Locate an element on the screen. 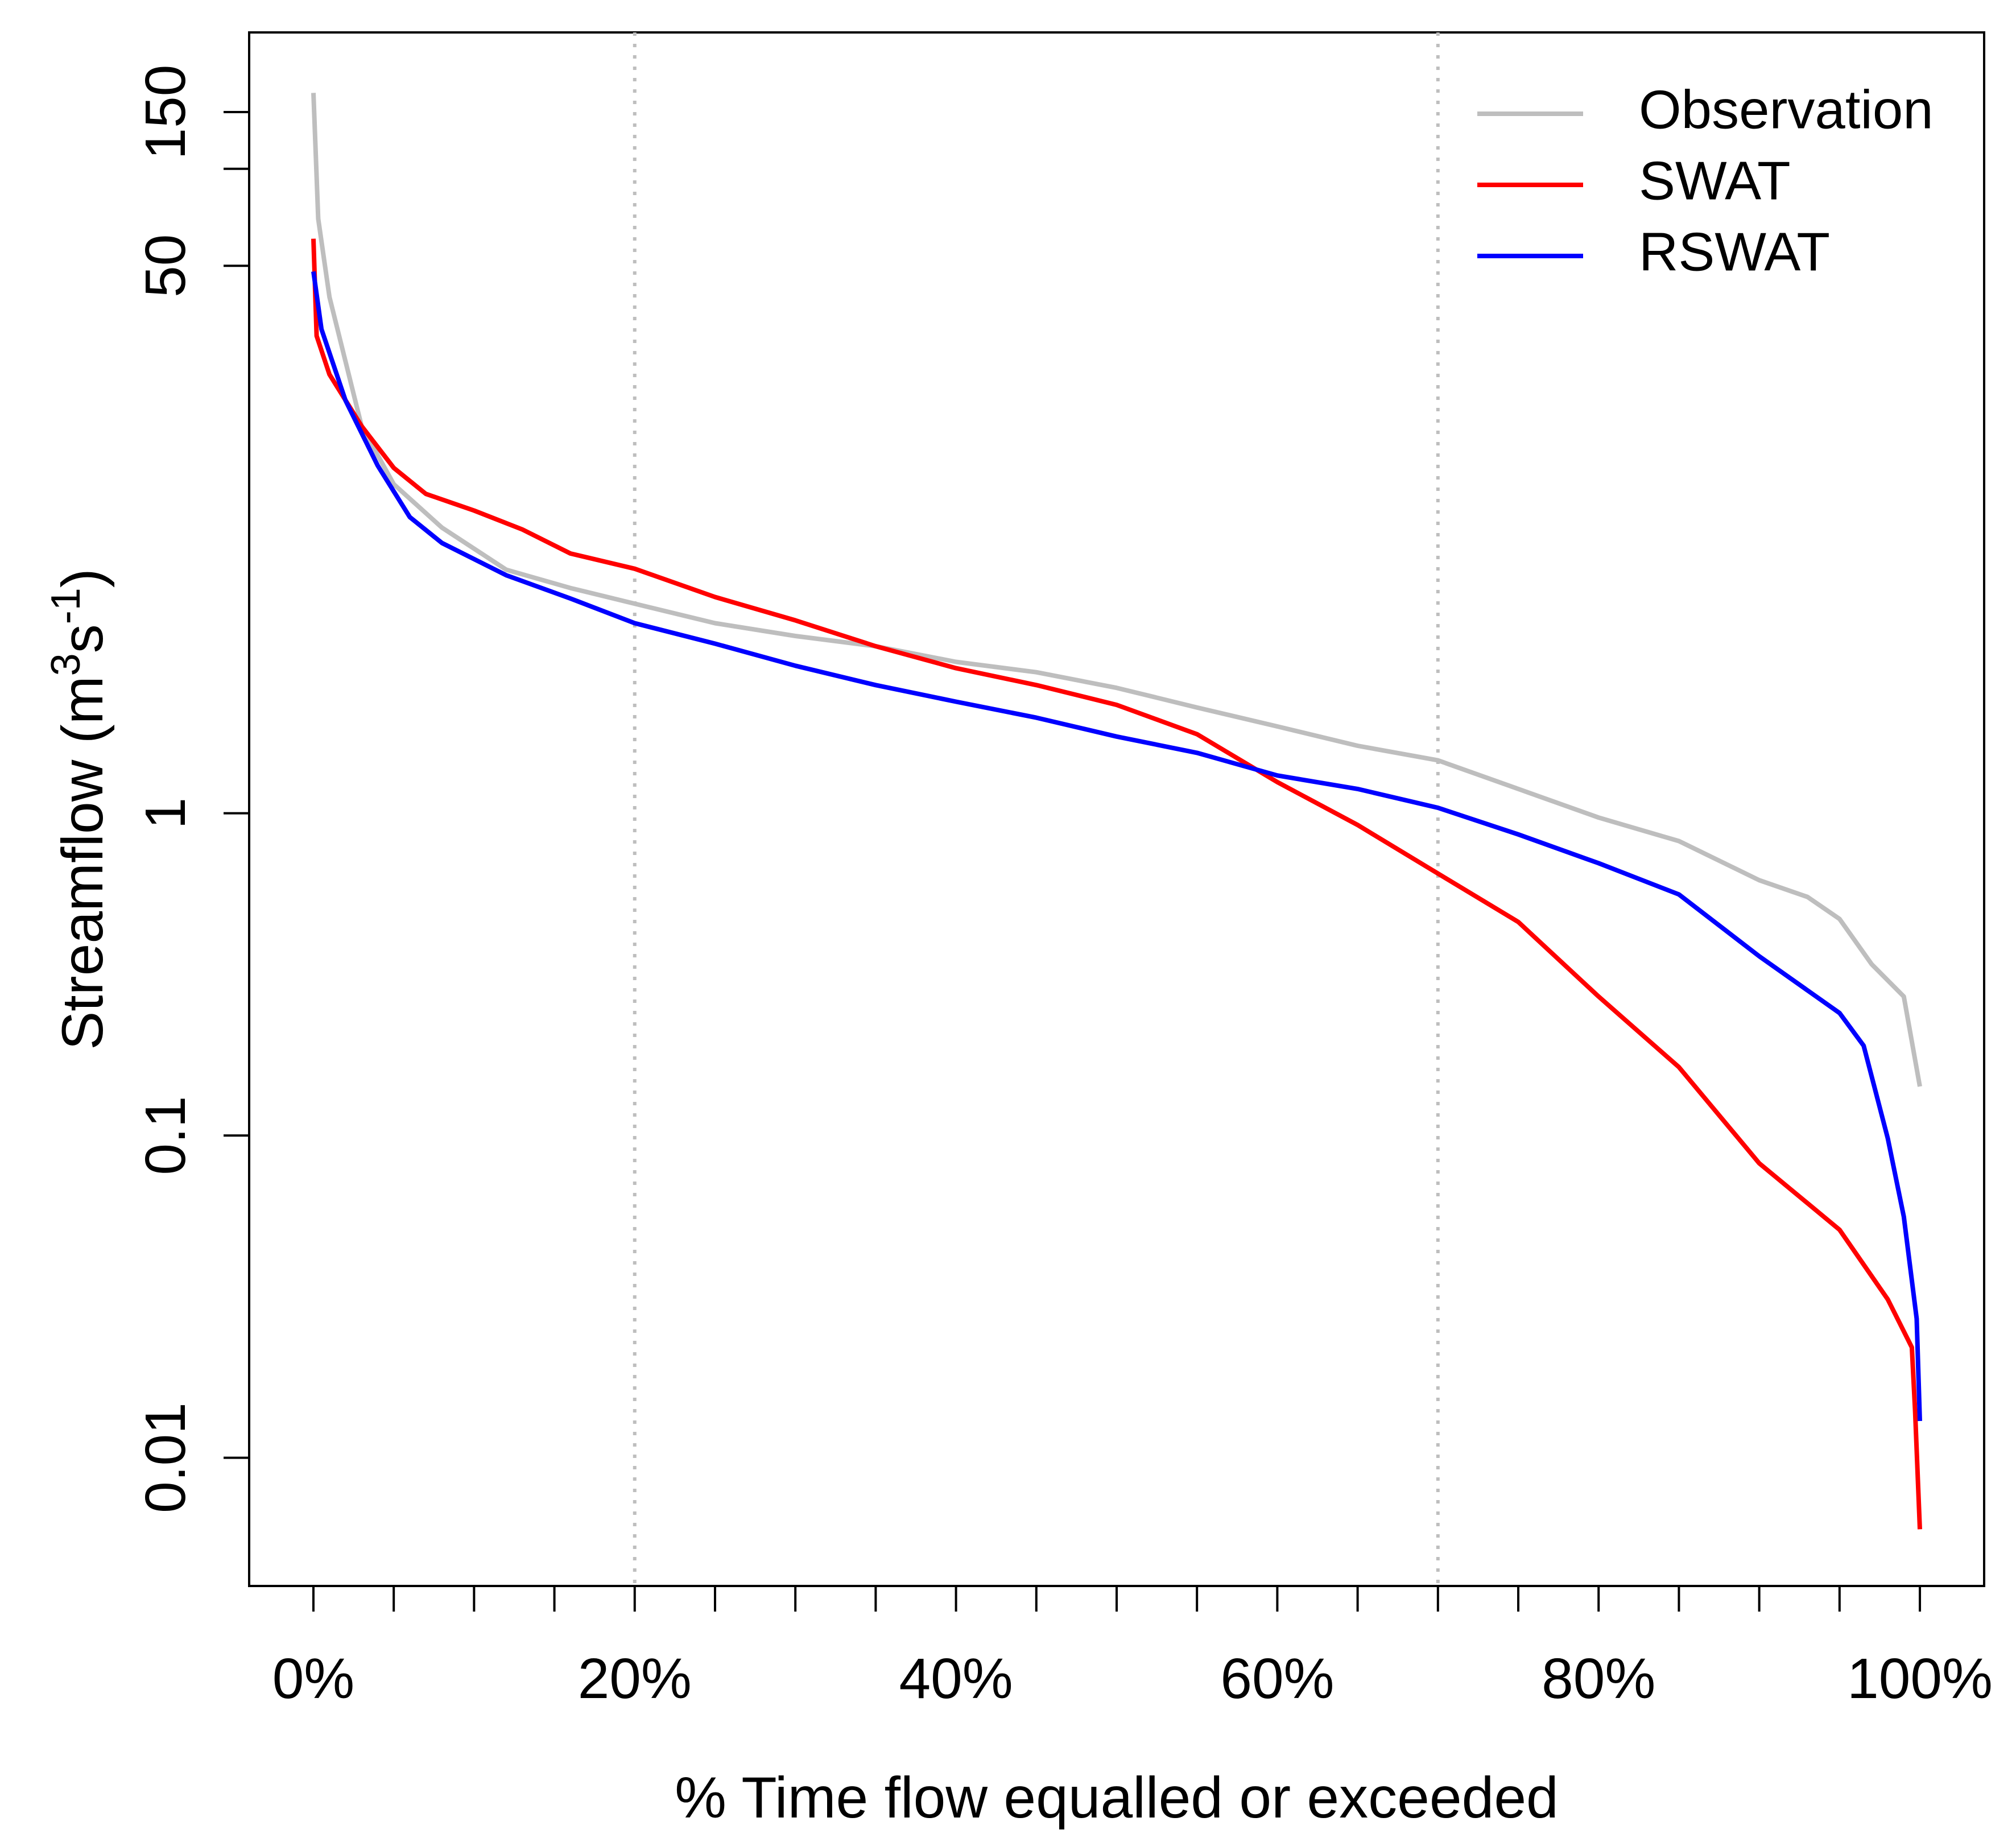 Image resolution: width=2016 pixels, height=1834 pixels. legend-label: SWAT is located at coordinates (1715, 180).